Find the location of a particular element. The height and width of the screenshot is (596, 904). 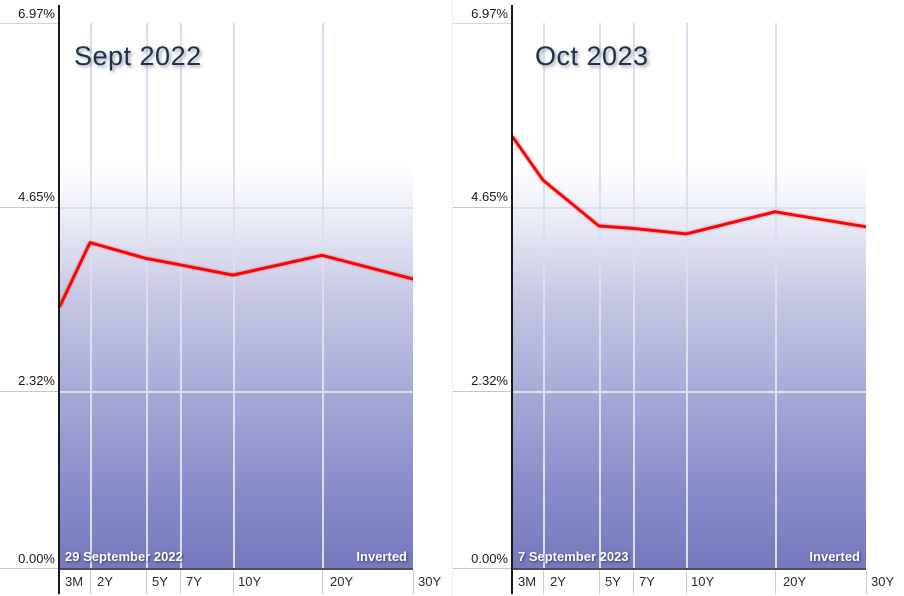

panel-title: Sept 2022 is located at coordinates (138, 56).